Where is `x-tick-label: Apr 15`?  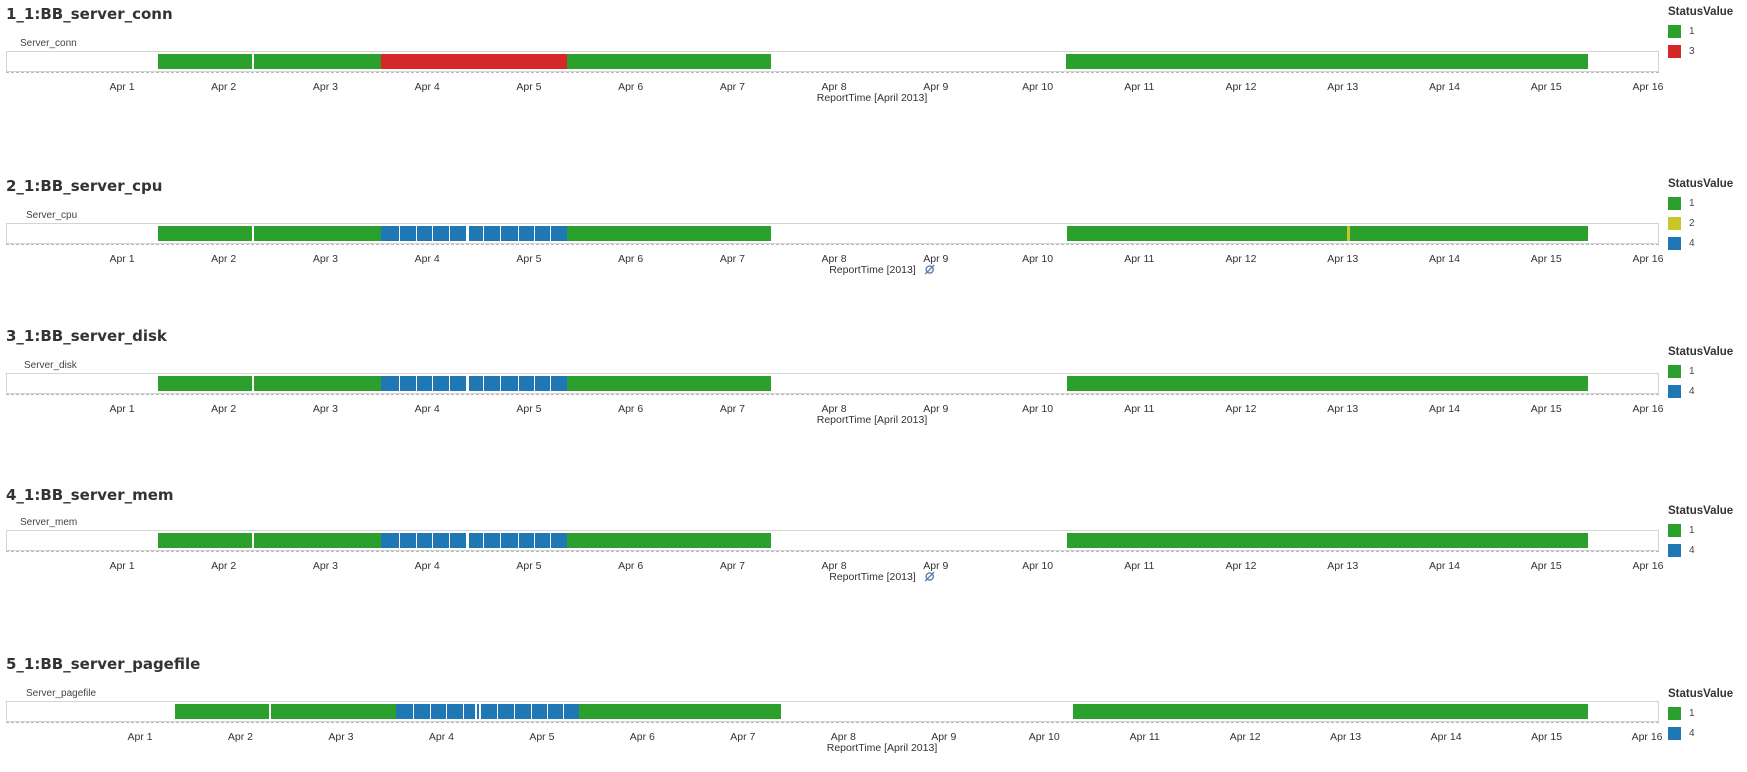 x-tick-label: Apr 15 is located at coordinates (1546, 566).